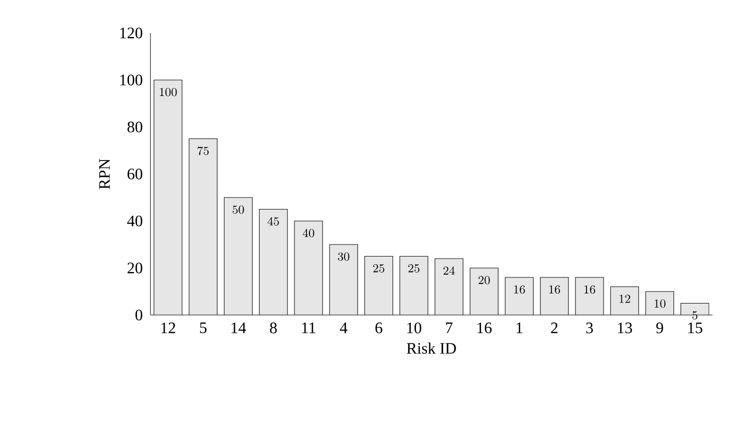  I want to click on y-tick-label: 80, so click(134, 127).